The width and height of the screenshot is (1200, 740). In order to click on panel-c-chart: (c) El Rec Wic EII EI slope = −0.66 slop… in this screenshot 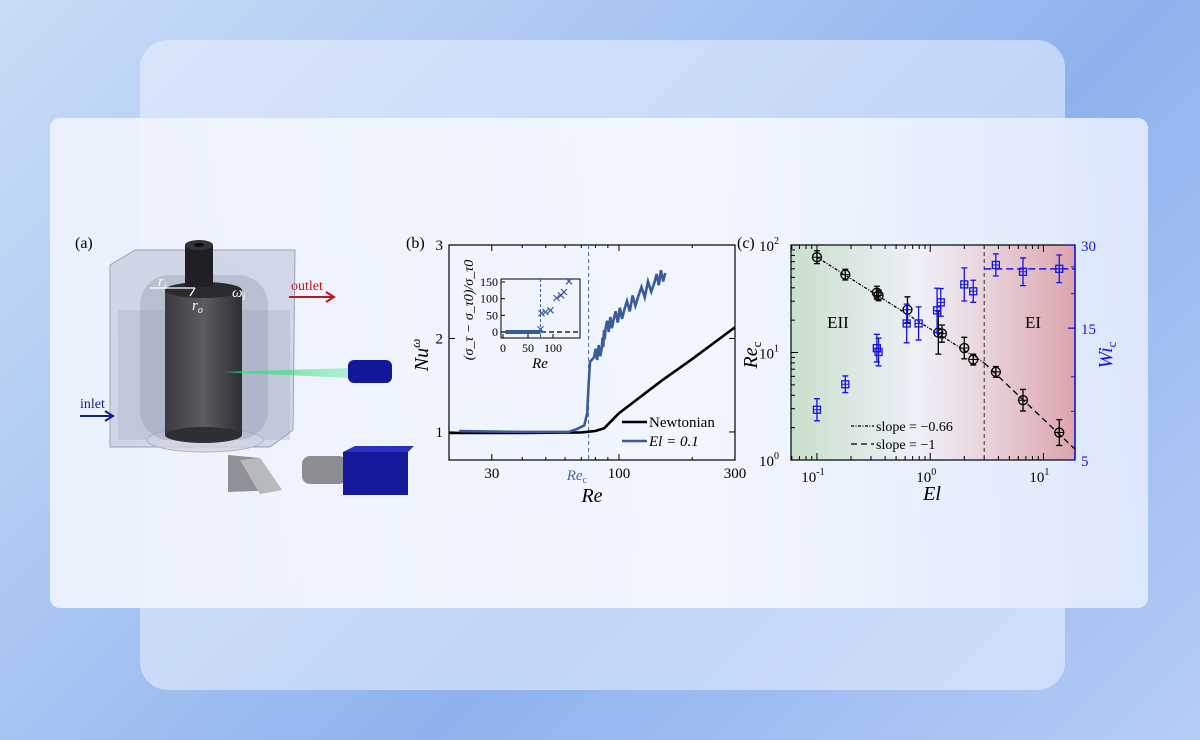, I will do `click(928, 370)`.